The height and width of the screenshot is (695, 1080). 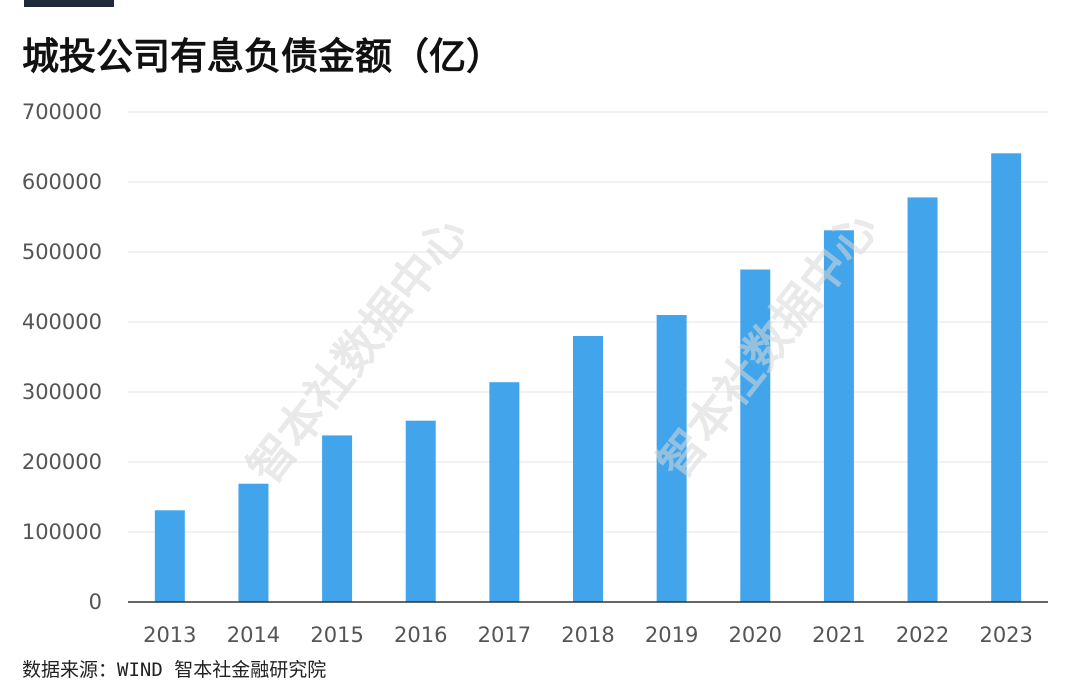 I want to click on bar-2014, so click(x=253, y=542).